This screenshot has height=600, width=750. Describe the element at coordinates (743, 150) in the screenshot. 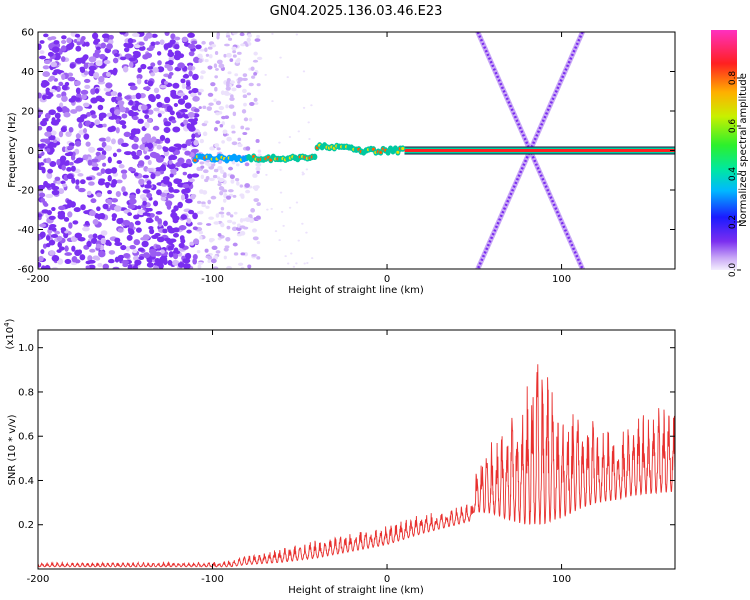

I see `colorbar-label: Normalized spectral amplitude` at that location.